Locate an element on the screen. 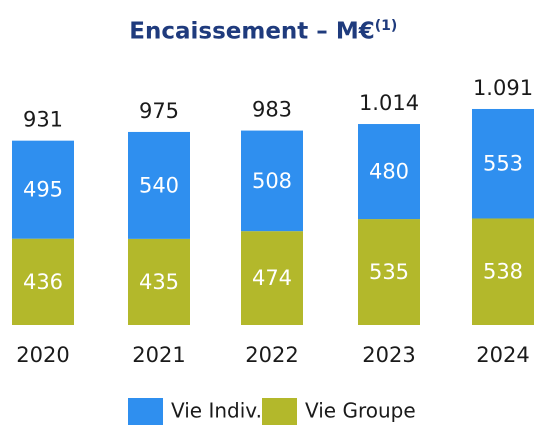 Image resolution: width=535 pixels, height=427 pixels. legend-label: Vie Groupe is located at coordinates (360, 411).